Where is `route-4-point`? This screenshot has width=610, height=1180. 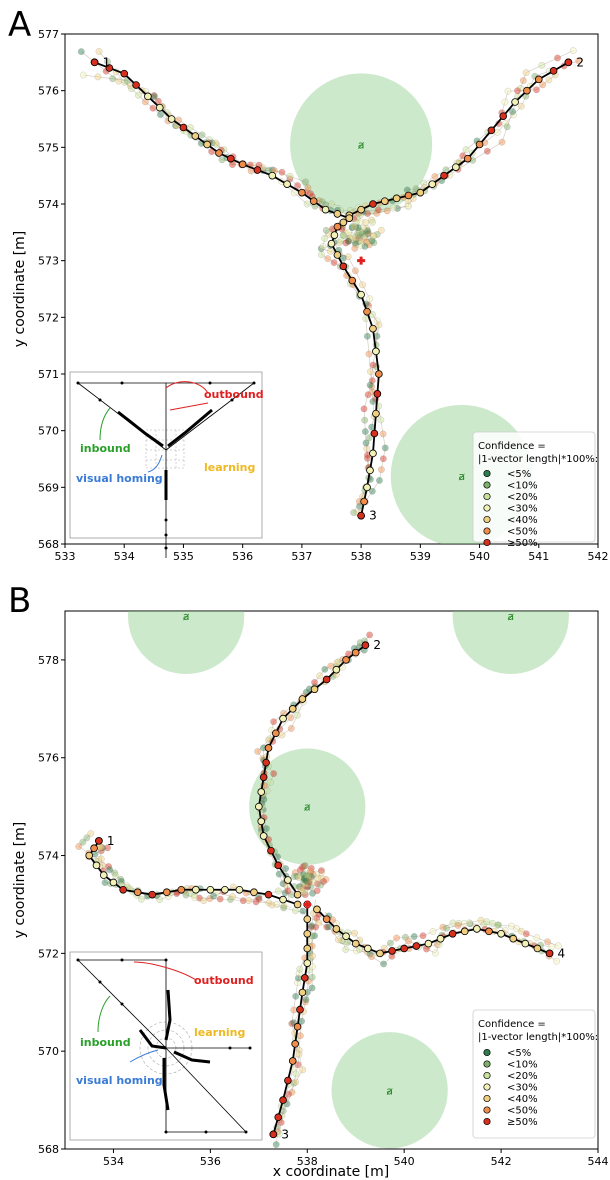 route-4-point is located at coordinates (501, 933).